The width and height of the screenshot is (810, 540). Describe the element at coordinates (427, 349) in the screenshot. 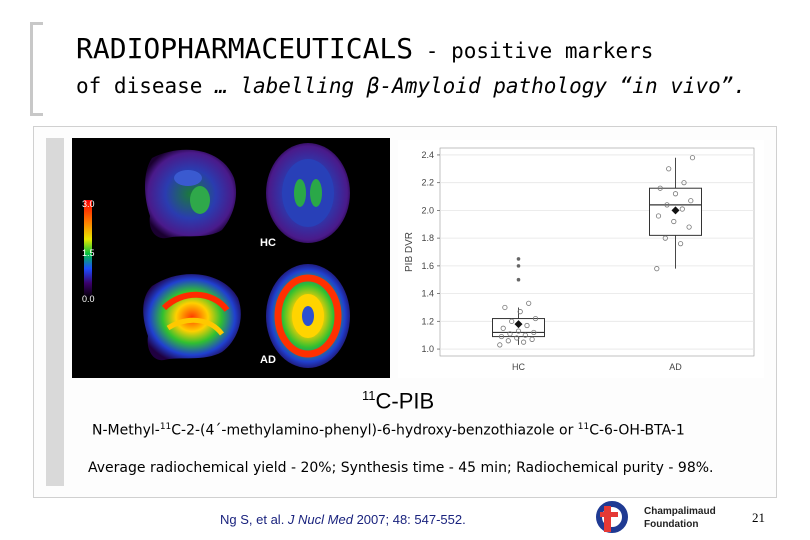

I see `y-tick-label: 1.0` at that location.